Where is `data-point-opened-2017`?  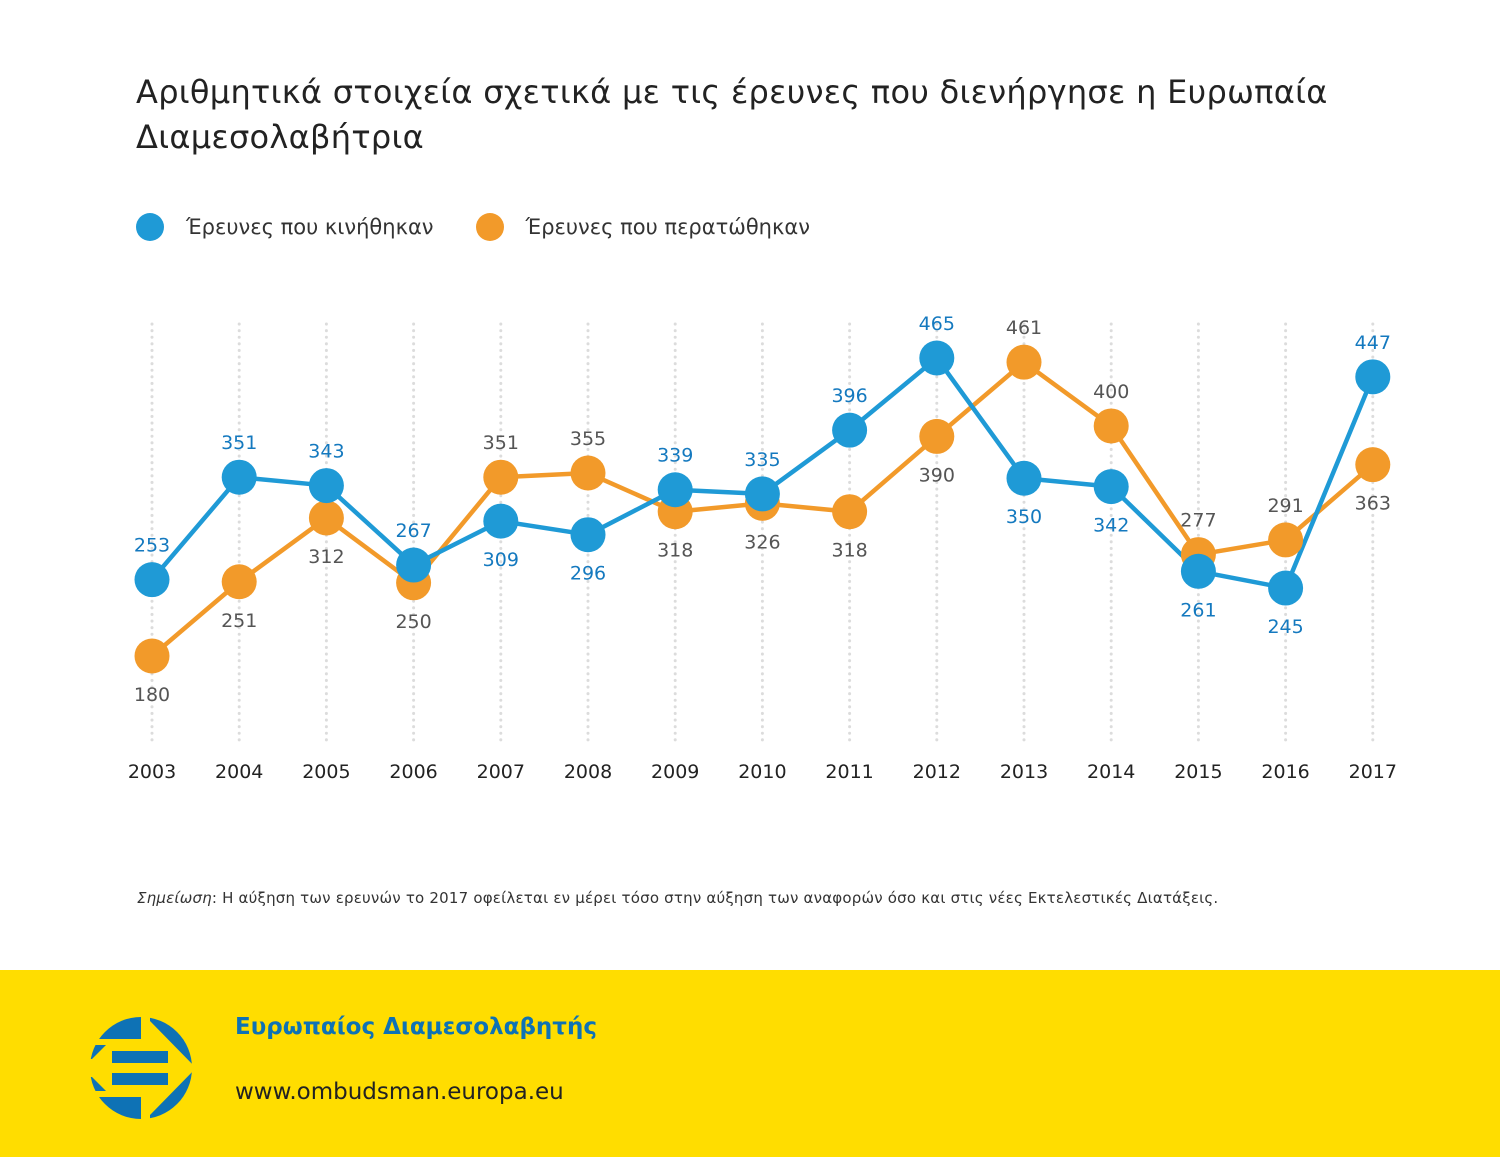
data-point-opened-2017 is located at coordinates (1373, 377).